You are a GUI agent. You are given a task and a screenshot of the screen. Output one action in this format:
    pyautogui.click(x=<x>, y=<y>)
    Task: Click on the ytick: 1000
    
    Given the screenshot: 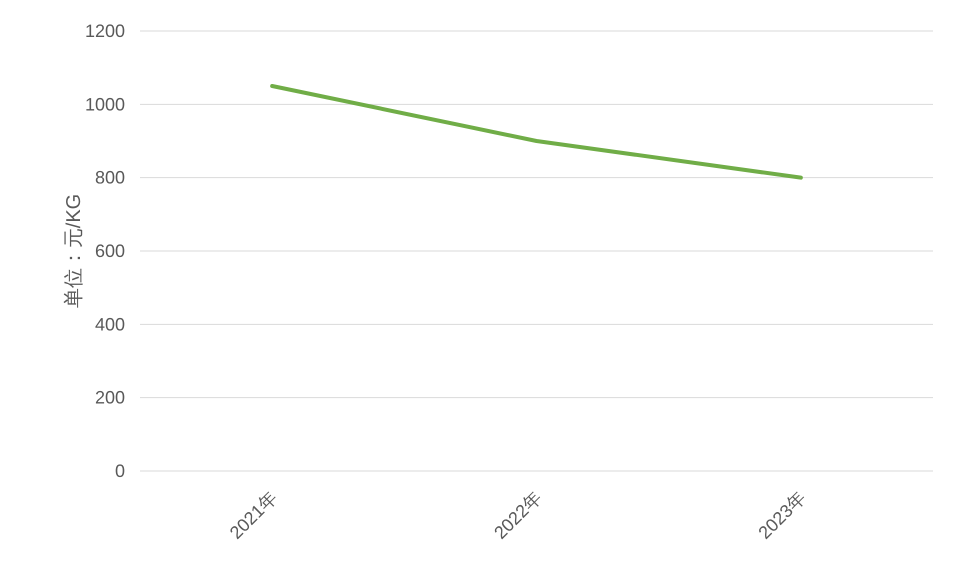 What is the action you would take?
    pyautogui.click(x=104, y=104)
    